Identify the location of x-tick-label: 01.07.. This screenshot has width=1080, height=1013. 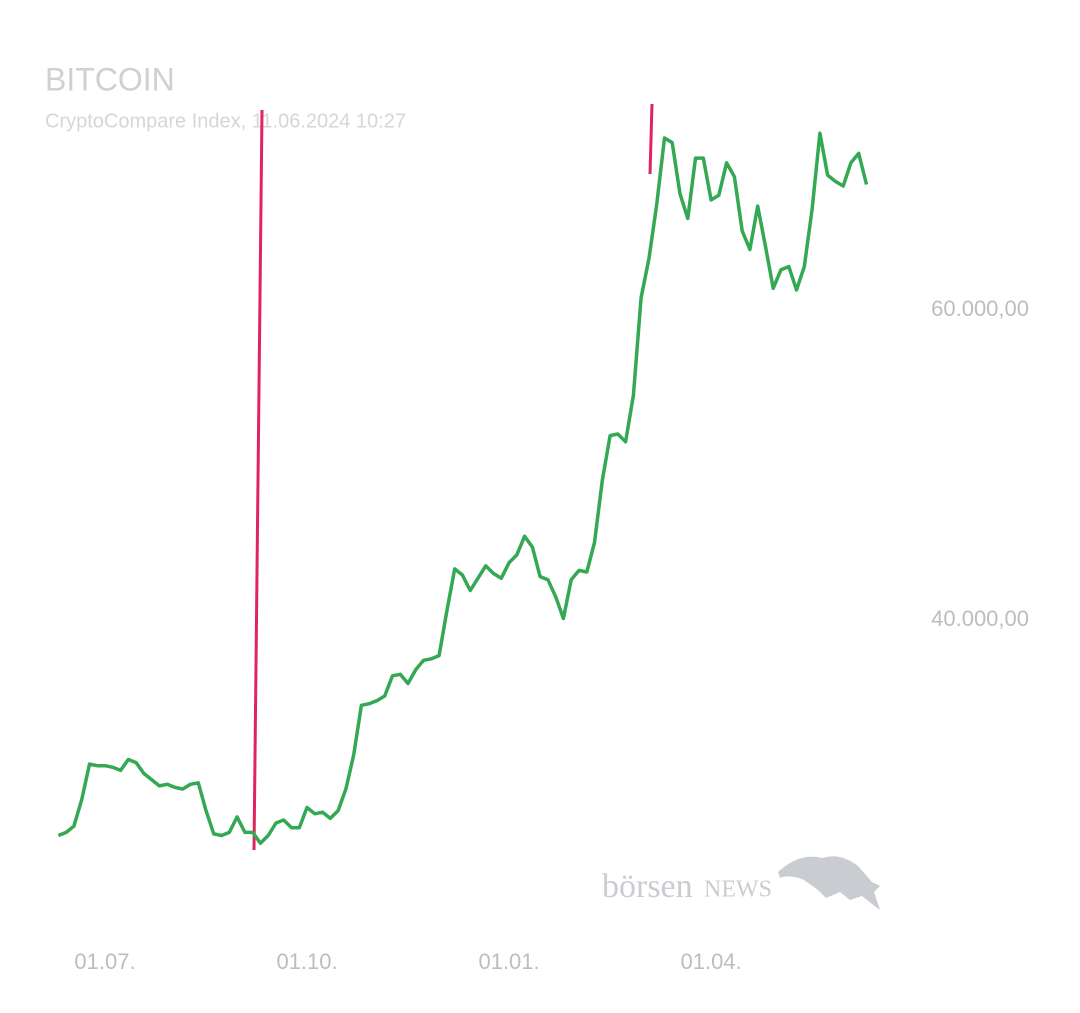
(104, 961).